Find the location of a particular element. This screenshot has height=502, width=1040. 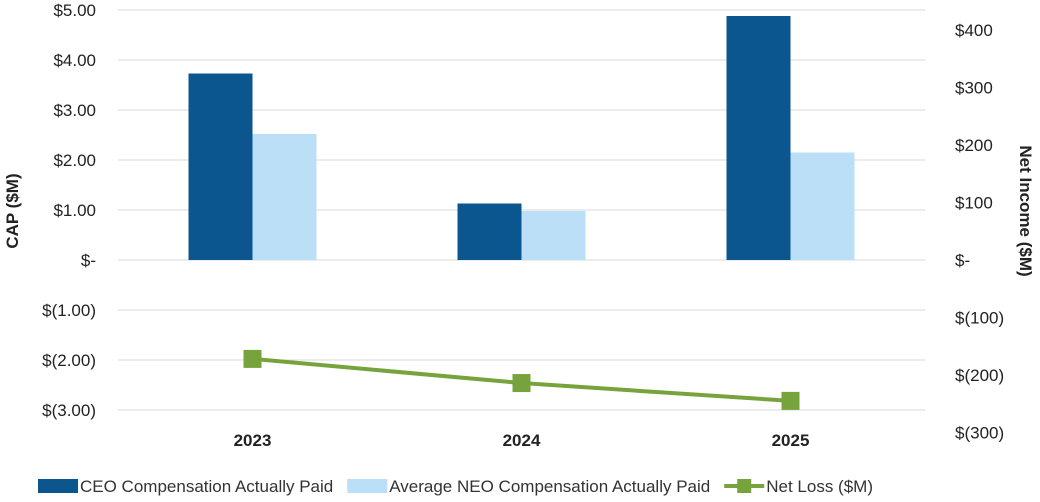

right-tick-label: $(100) is located at coordinates (979, 318).